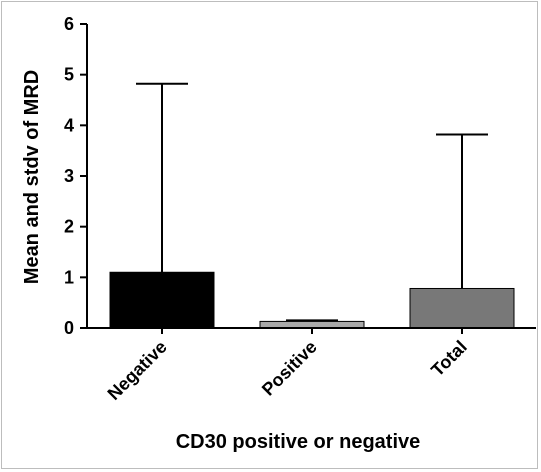 This screenshot has height=472, width=541. What do you see at coordinates (69, 125) in the screenshot?
I see `y-tick-label: 4` at bounding box center [69, 125].